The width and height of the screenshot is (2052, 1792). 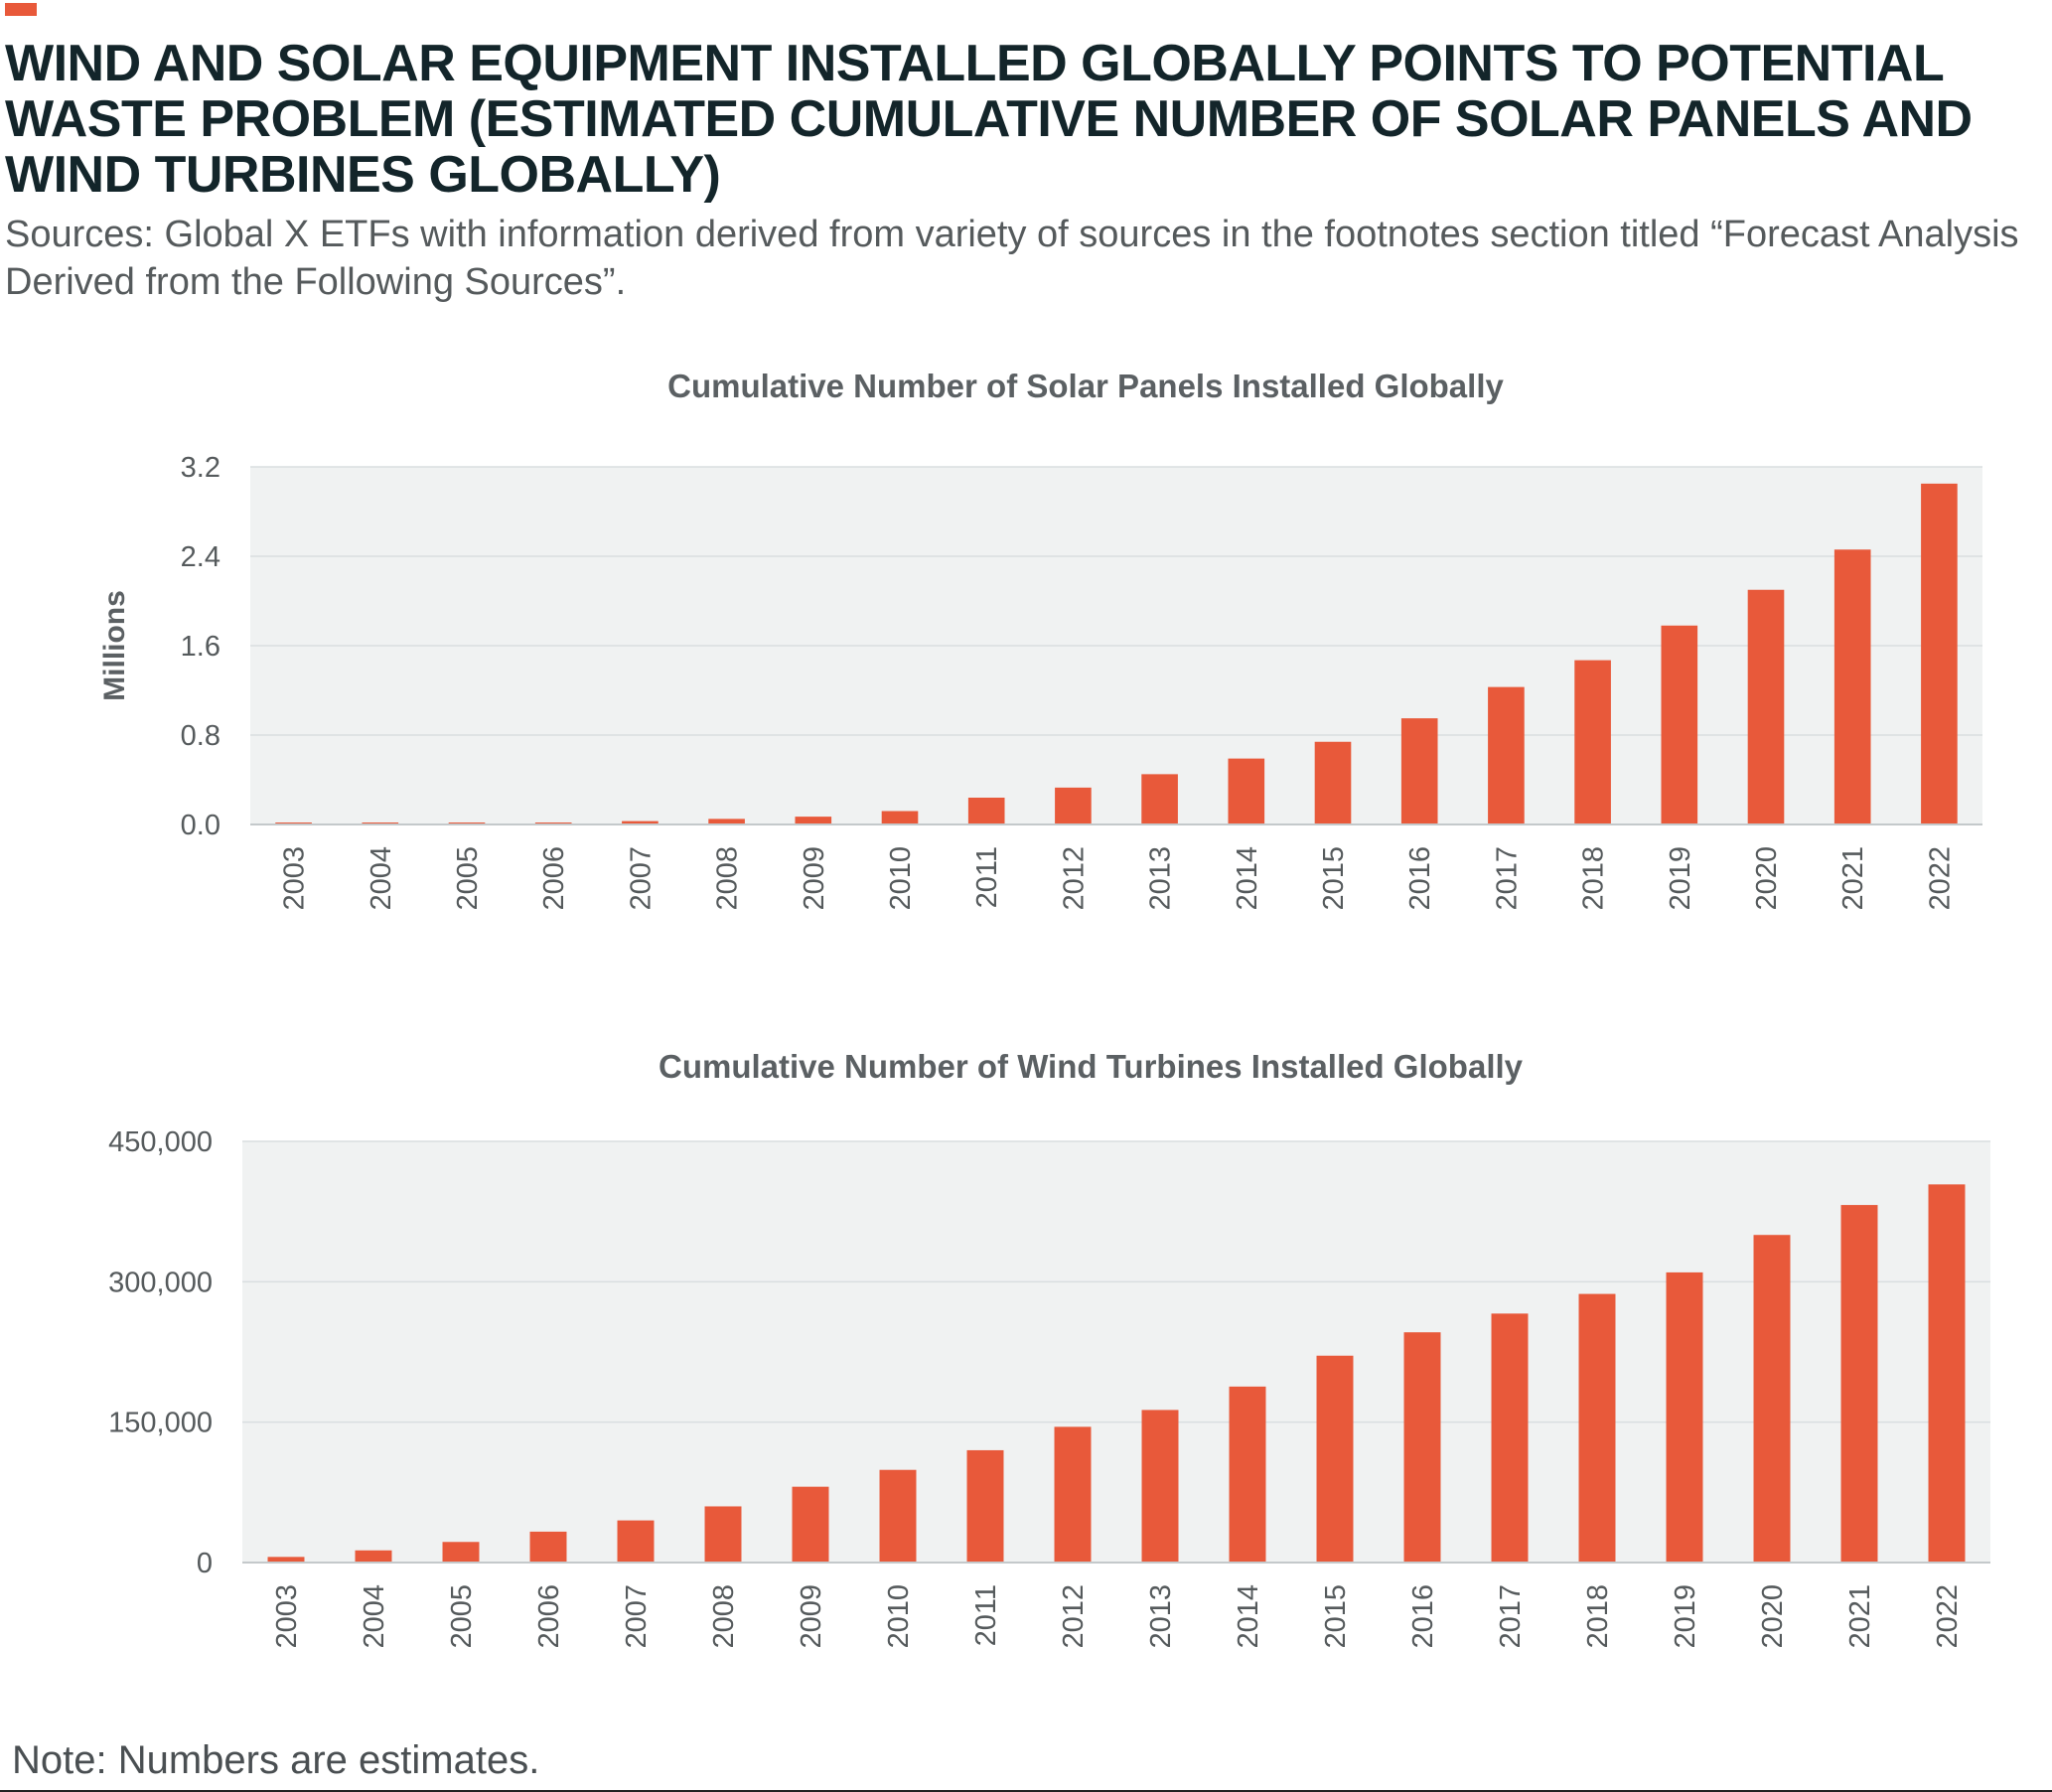 What do you see at coordinates (1160, 1487) in the screenshot?
I see `wind-bar-2013` at bounding box center [1160, 1487].